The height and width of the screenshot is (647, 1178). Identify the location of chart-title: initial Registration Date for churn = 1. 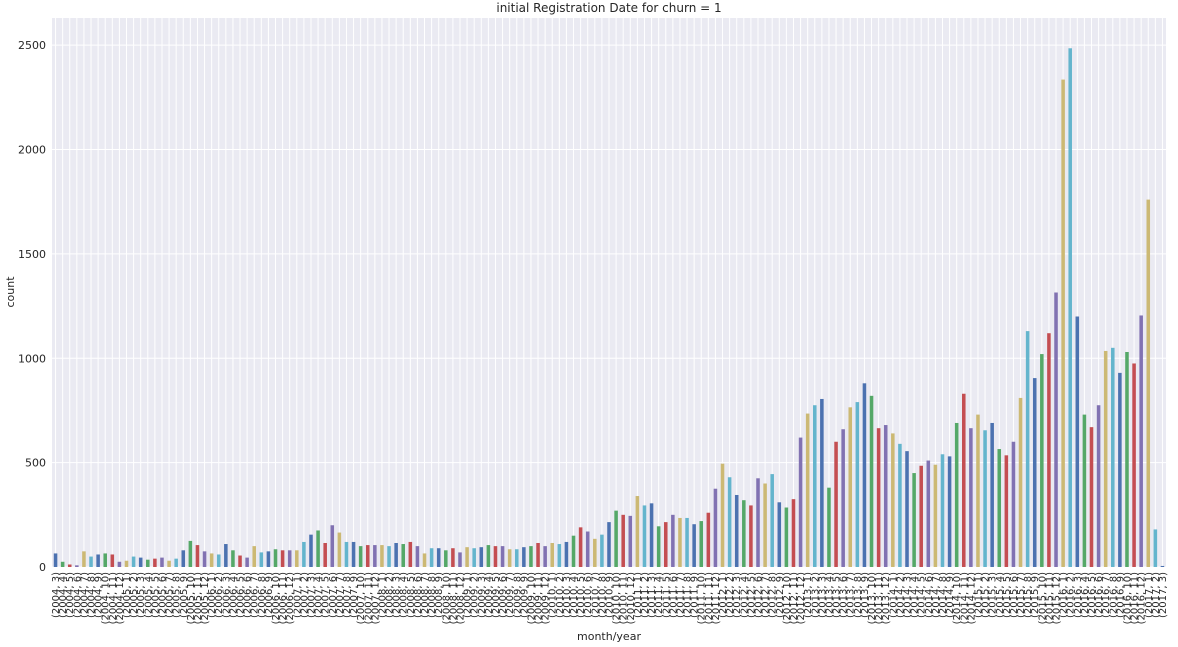
(608, 8).